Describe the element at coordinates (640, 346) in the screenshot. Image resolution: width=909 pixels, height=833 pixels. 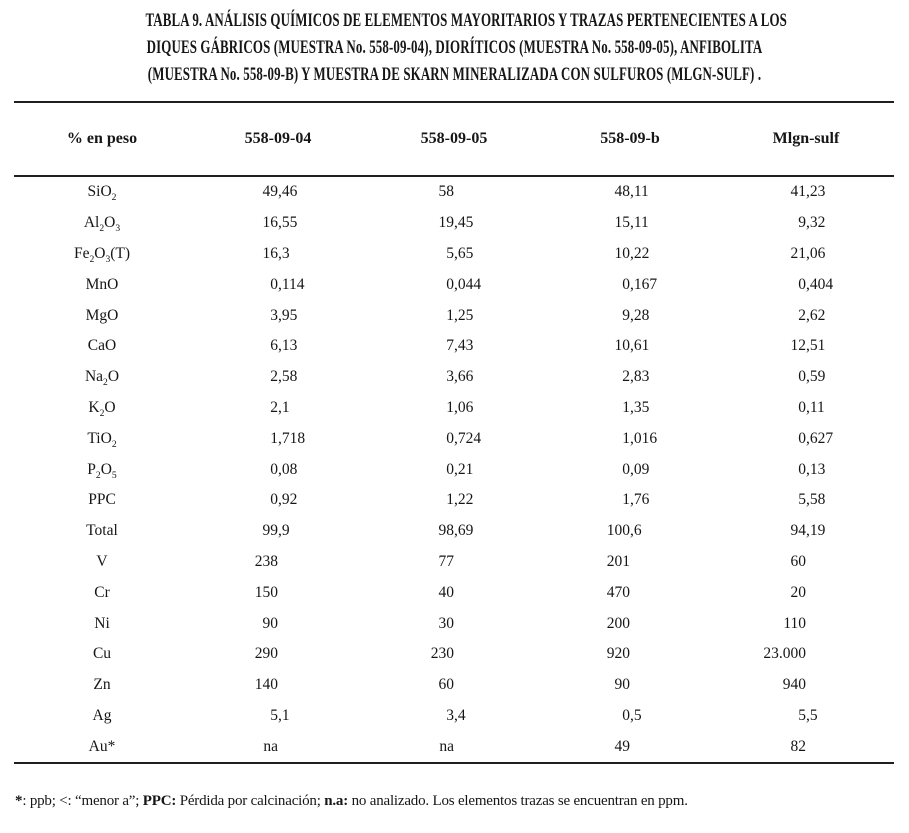
I see `value-decimal-part: ,61` at that location.